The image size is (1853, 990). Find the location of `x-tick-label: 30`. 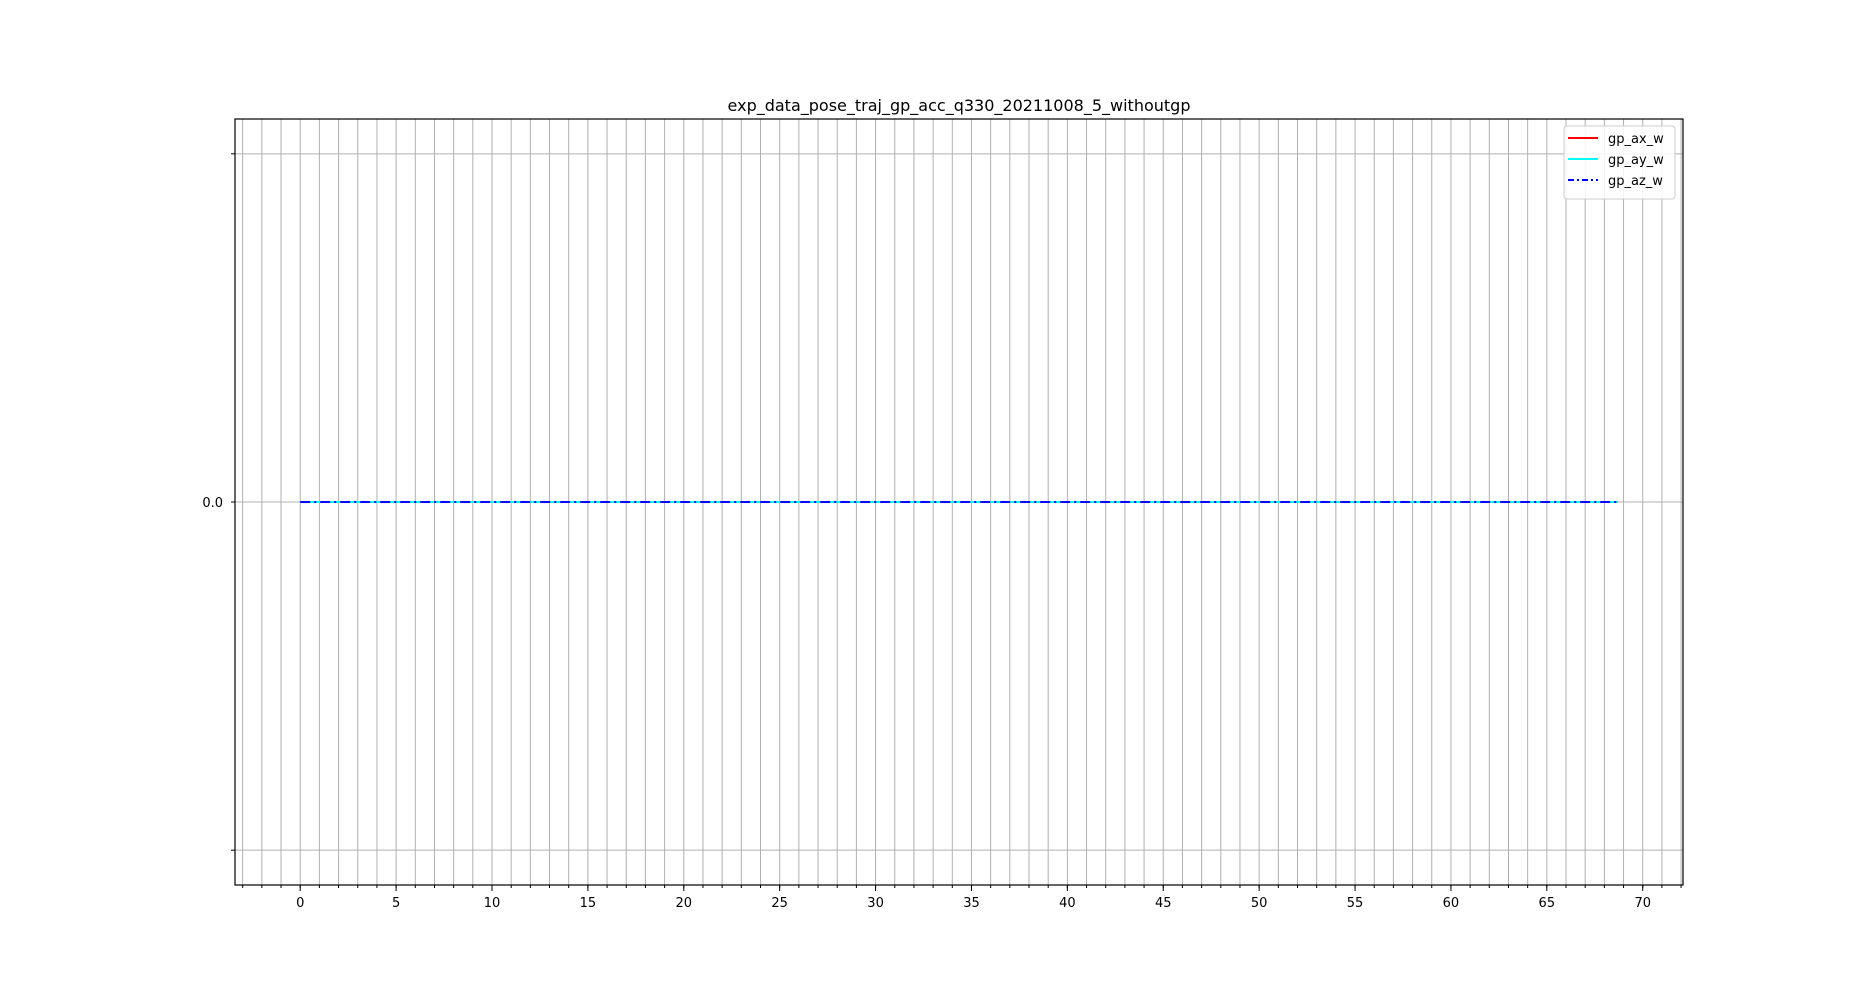

x-tick-label: 30 is located at coordinates (875, 903).